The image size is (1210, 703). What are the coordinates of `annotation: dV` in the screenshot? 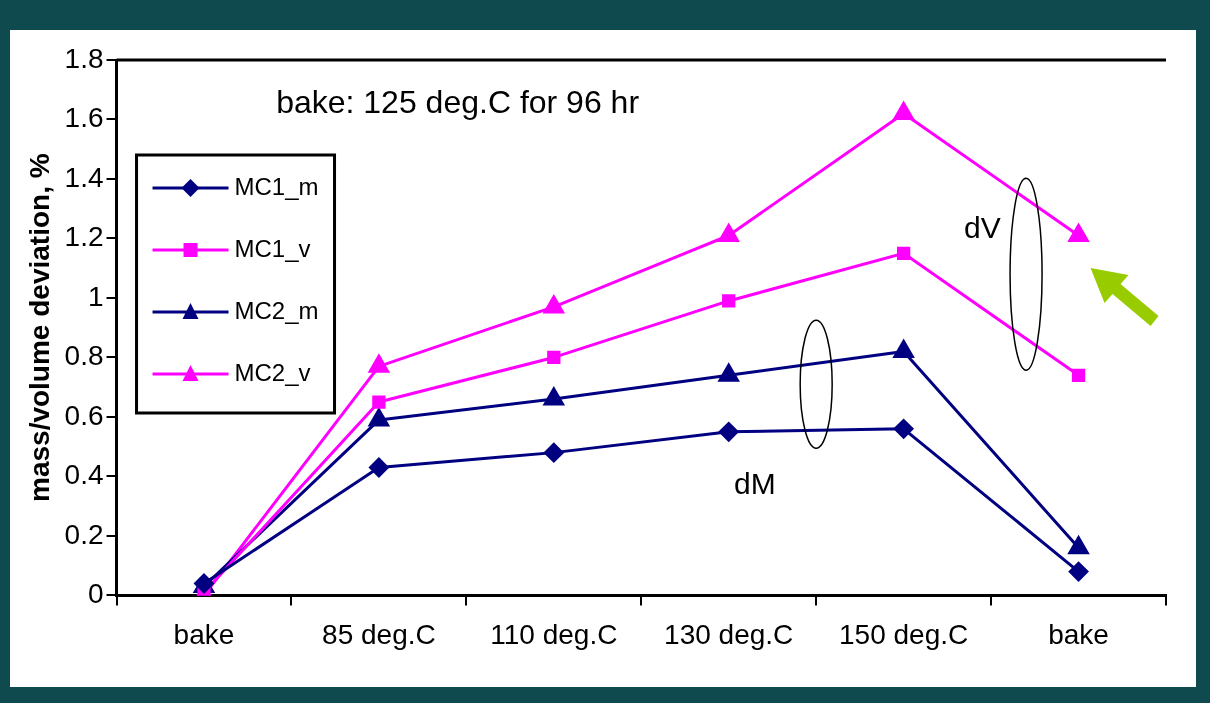 It's located at (982, 227).